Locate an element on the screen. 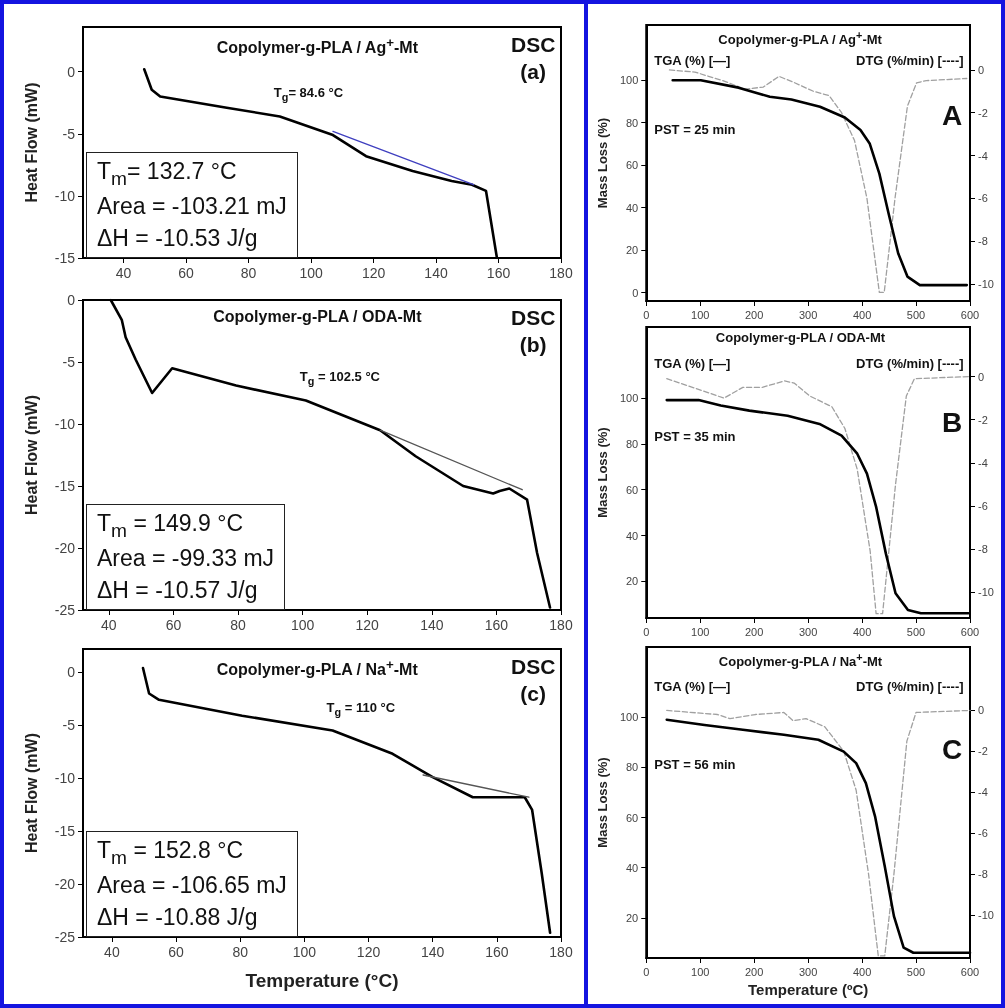 The height and width of the screenshot is (1008, 1005). annotation: PST = 56 min is located at coordinates (695, 764).